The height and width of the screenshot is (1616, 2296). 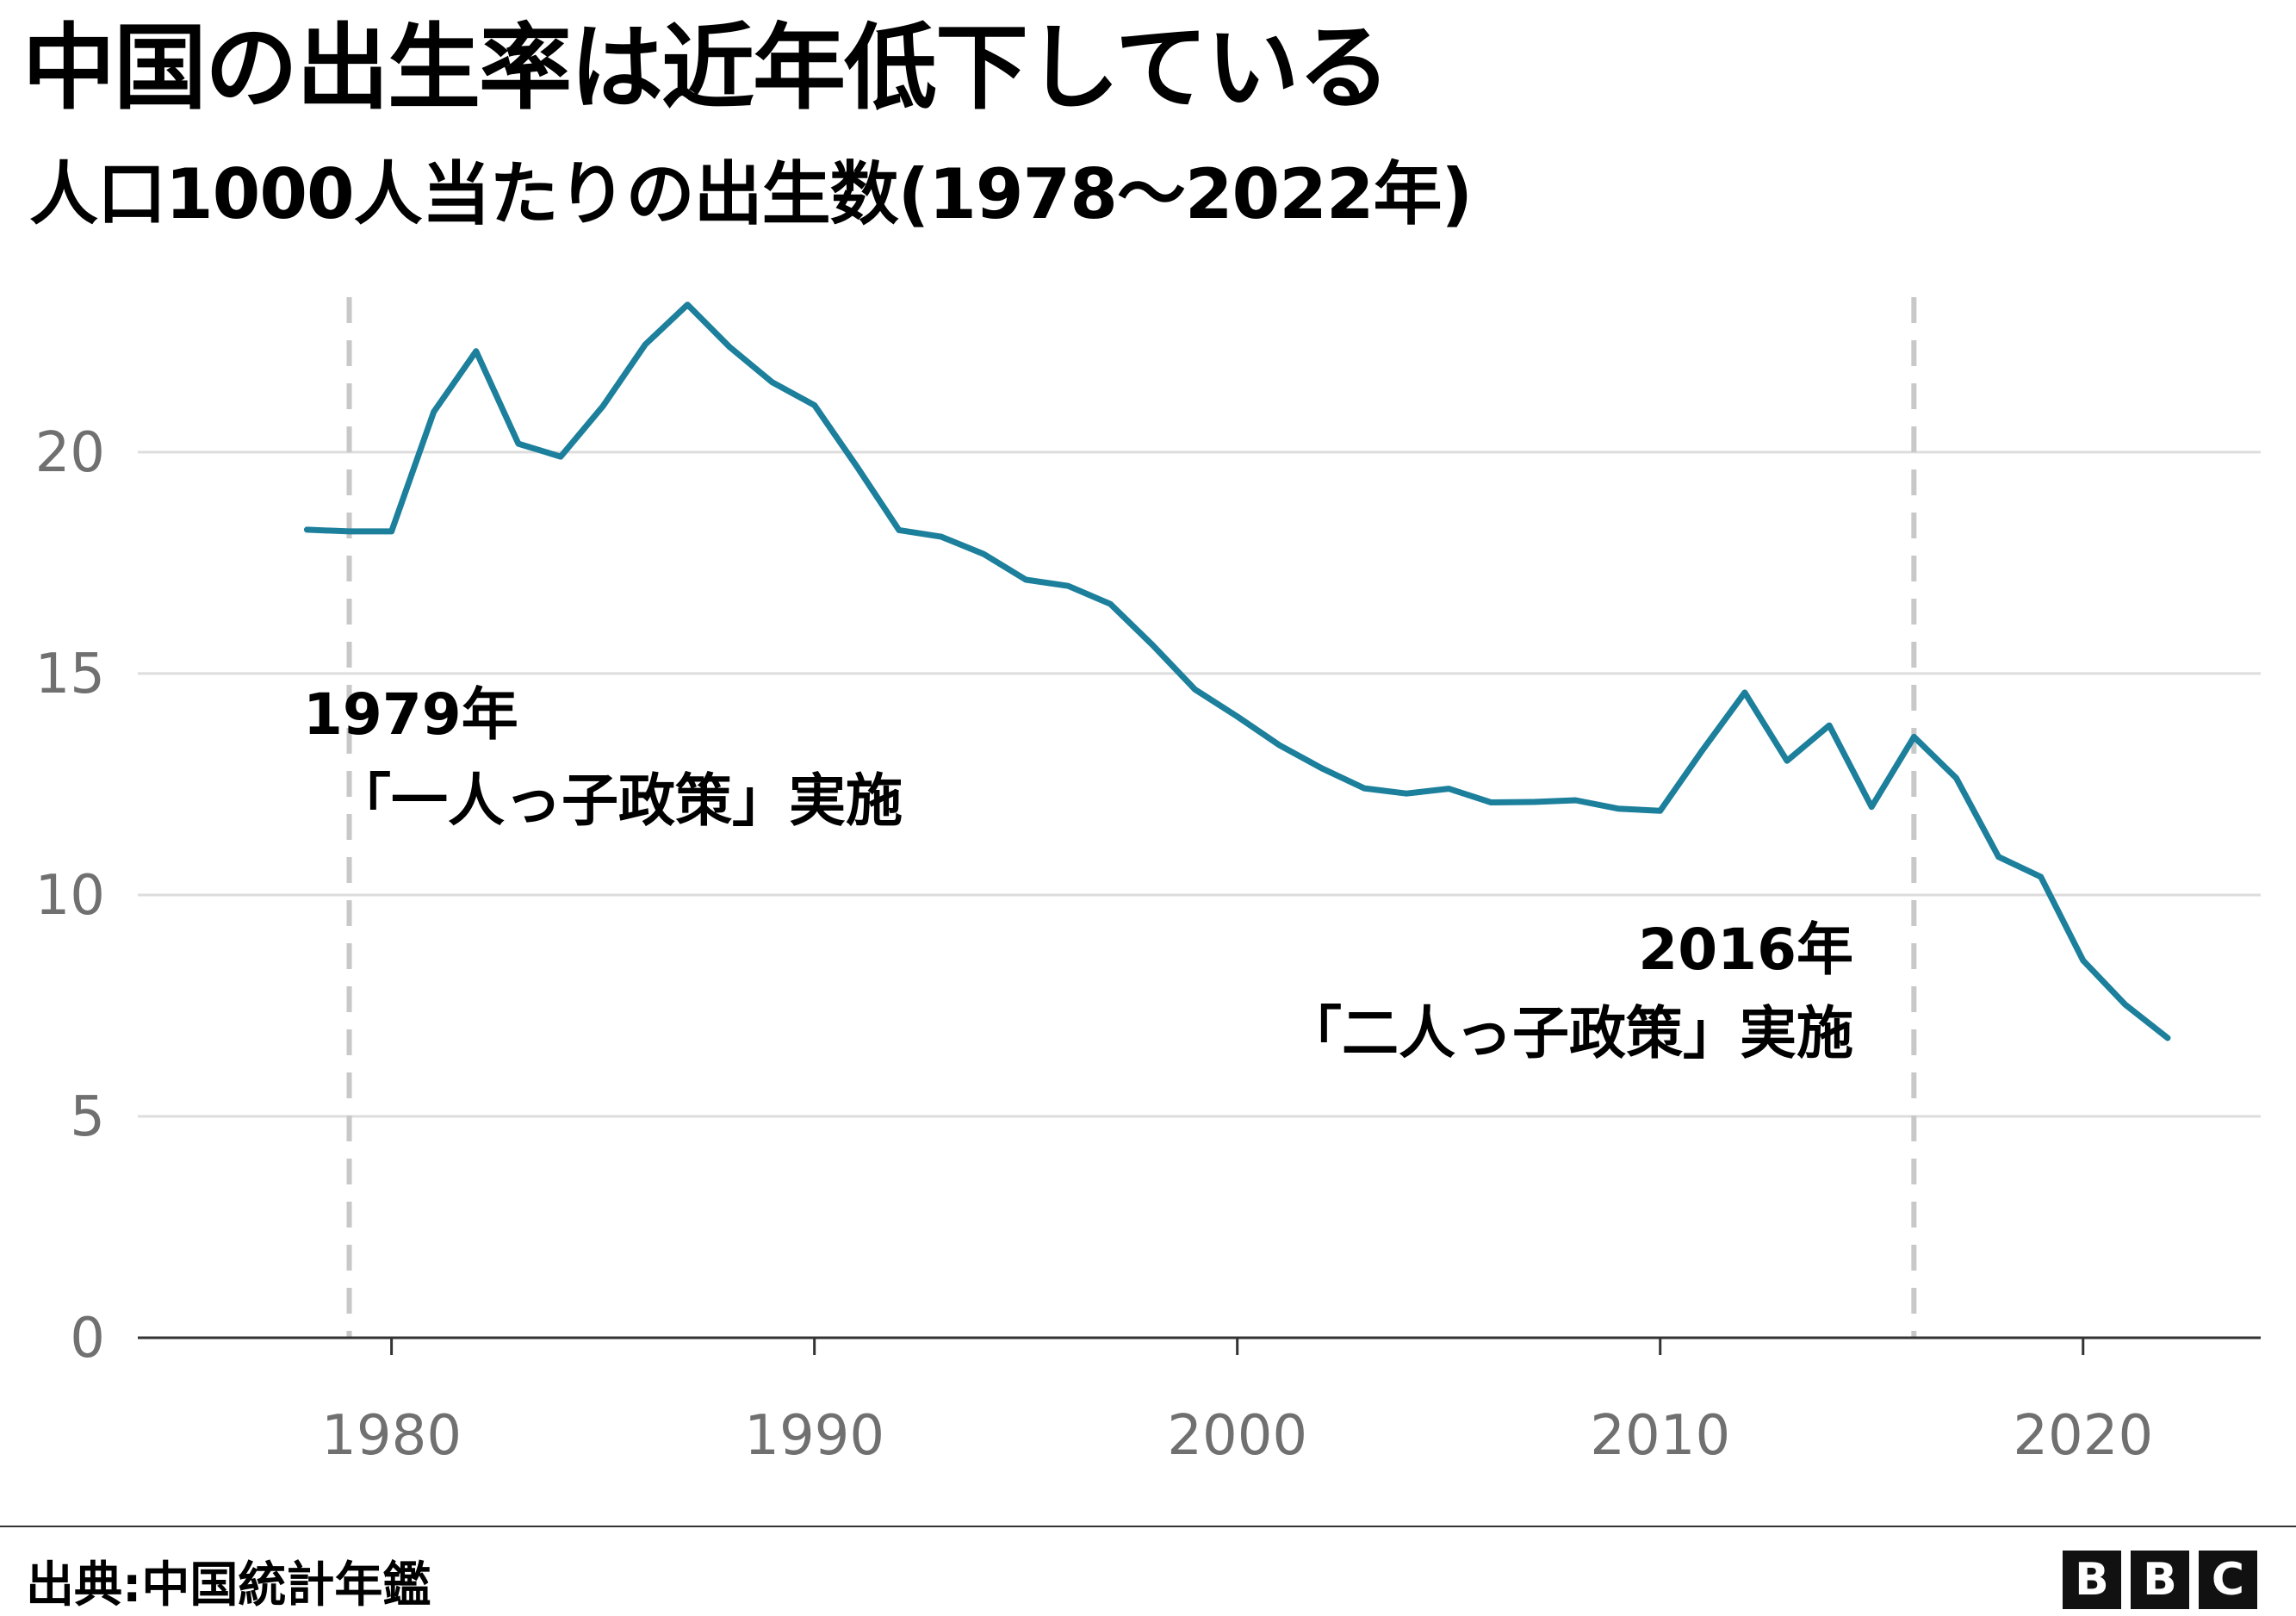 What do you see at coordinates (1618, 808) in the screenshot?
I see `data-point-2009` at bounding box center [1618, 808].